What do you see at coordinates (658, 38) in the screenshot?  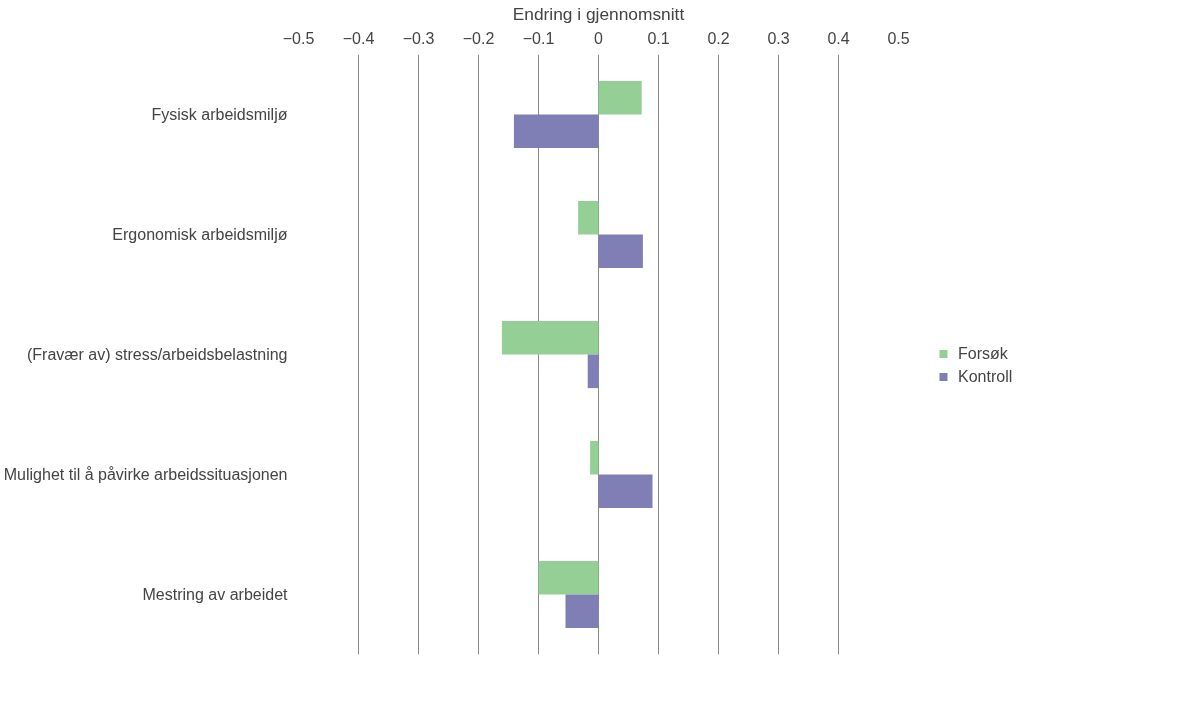 I see `x-tick-label: 0.1` at bounding box center [658, 38].